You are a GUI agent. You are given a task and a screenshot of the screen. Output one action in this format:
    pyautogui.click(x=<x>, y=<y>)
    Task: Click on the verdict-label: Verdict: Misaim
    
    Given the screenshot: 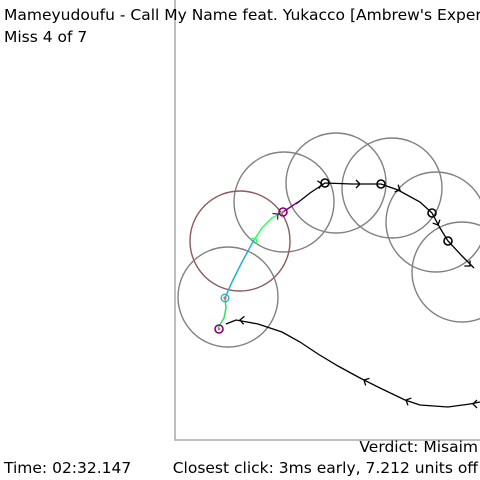 What is the action you would take?
    pyautogui.click(x=418, y=447)
    